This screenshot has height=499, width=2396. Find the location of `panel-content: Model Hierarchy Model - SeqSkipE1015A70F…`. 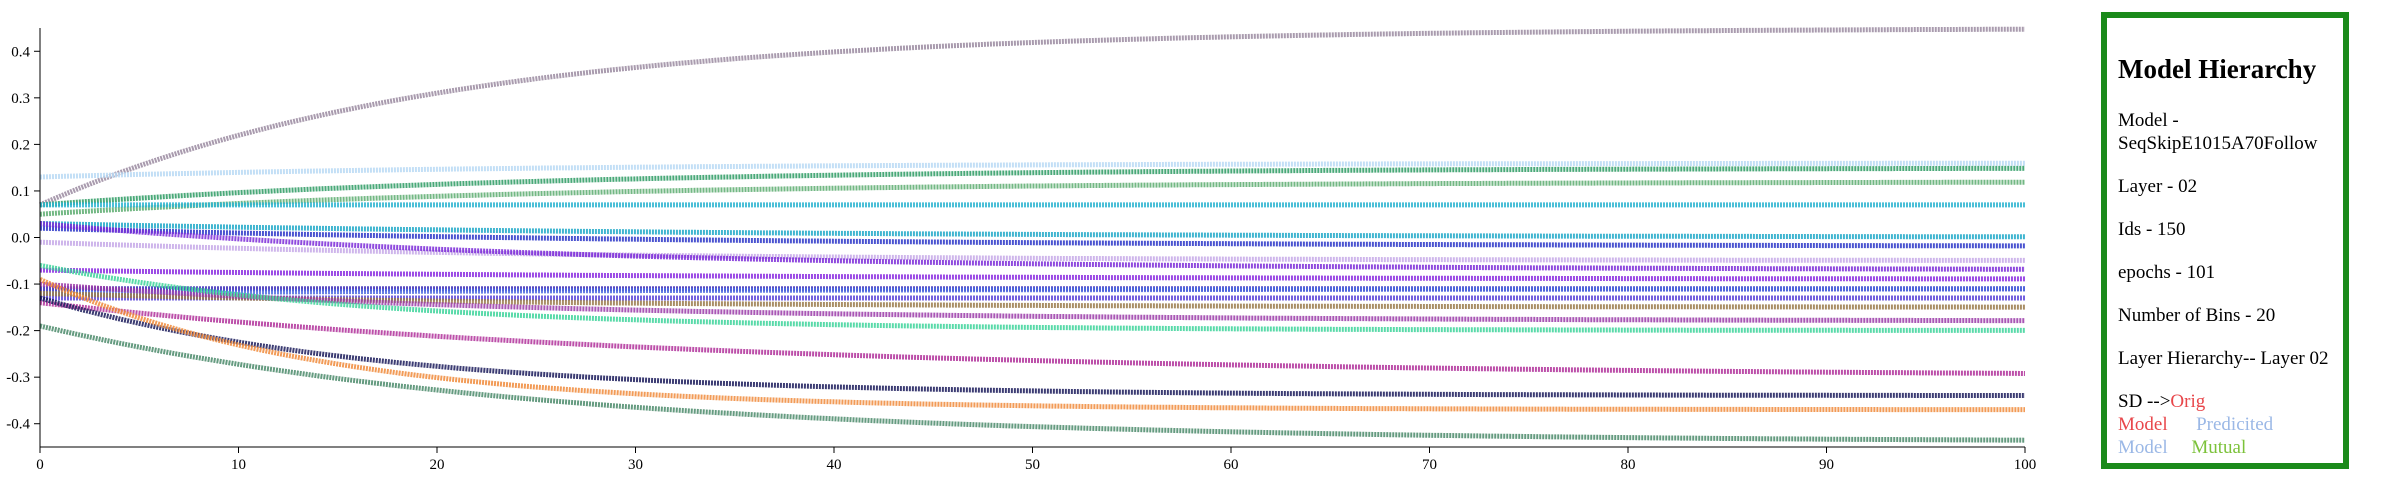

panel-content: Model Hierarchy Model - SeqSkipE1015A70F… is located at coordinates (2227, 266).